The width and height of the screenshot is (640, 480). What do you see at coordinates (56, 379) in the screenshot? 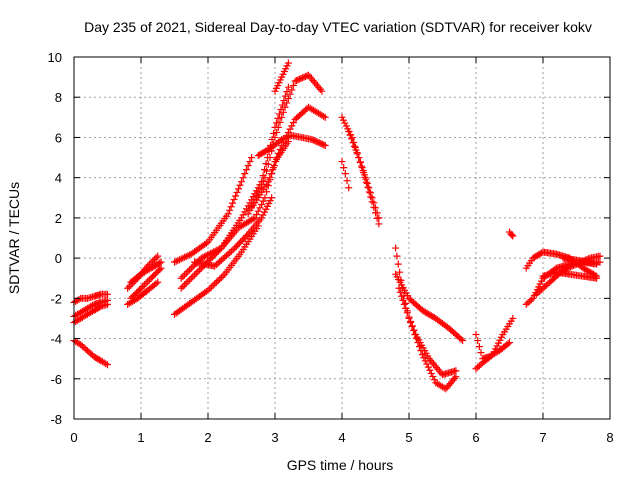
I see `y-tick-label: -6` at bounding box center [56, 379].